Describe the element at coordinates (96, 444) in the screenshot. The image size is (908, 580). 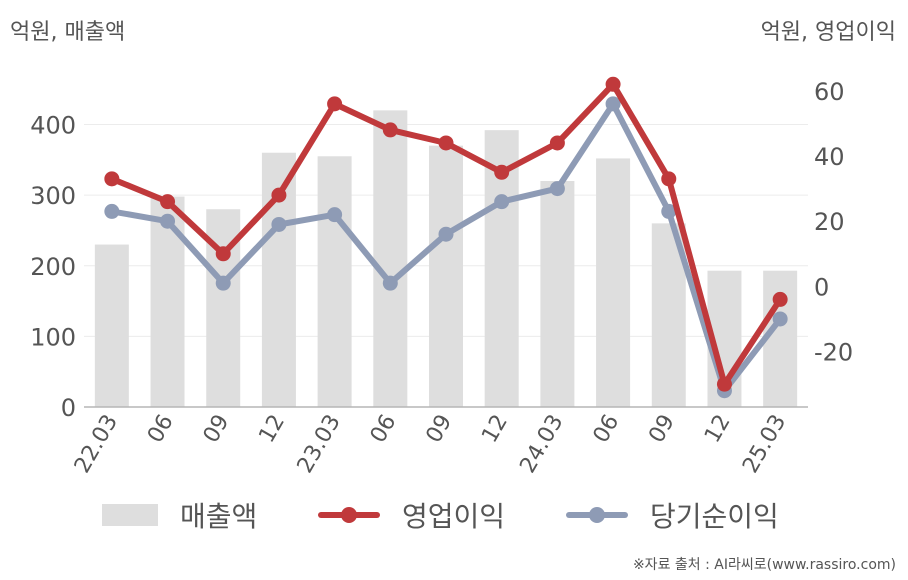
I see `x-tick-label: 22.03` at that location.